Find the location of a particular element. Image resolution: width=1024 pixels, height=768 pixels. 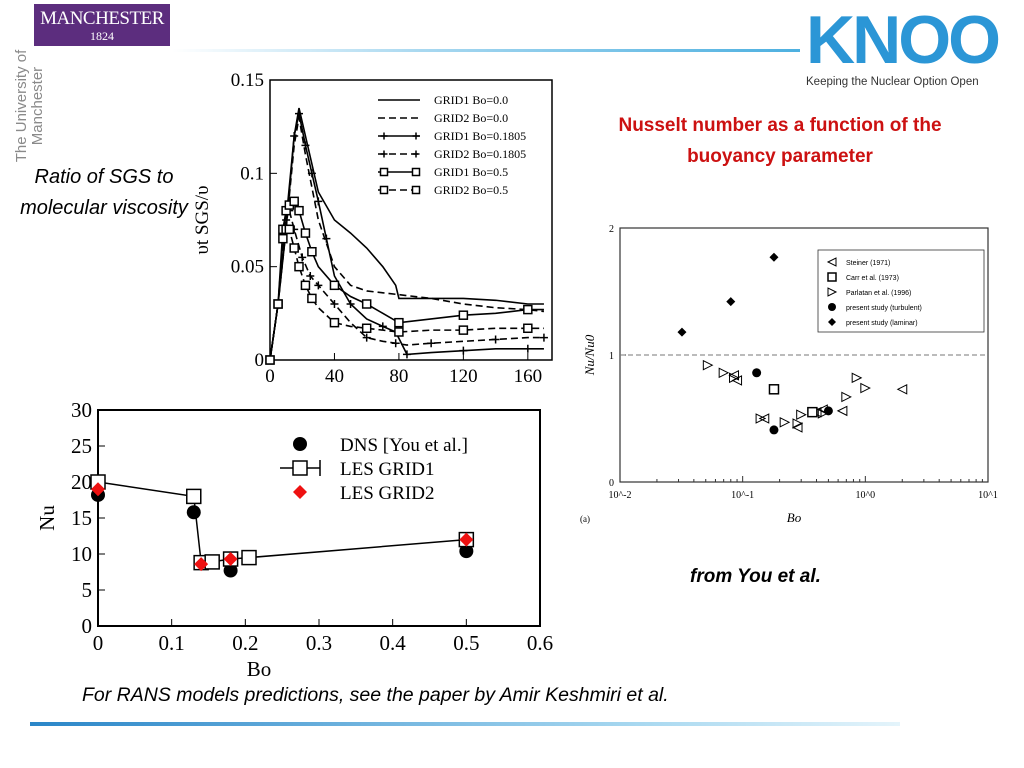

university-name: The University of Manchester is located at coordinates (29, 106).